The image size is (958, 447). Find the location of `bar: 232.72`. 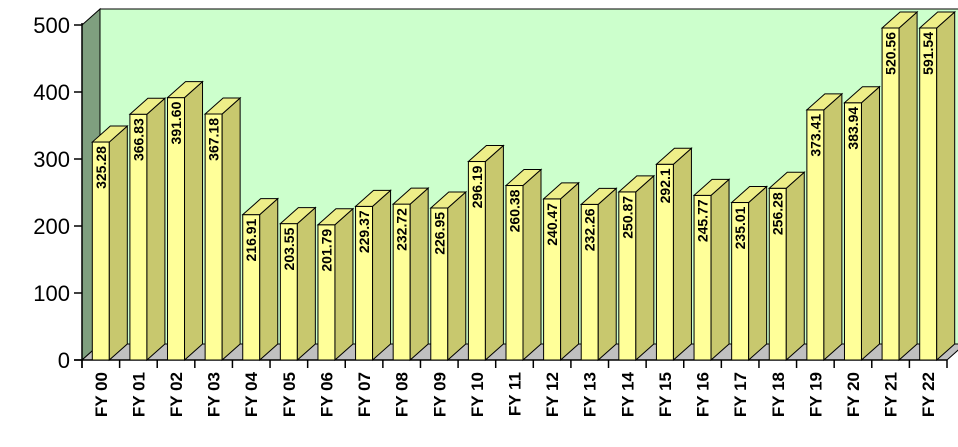

bar: 232.72 is located at coordinates (410, 274).